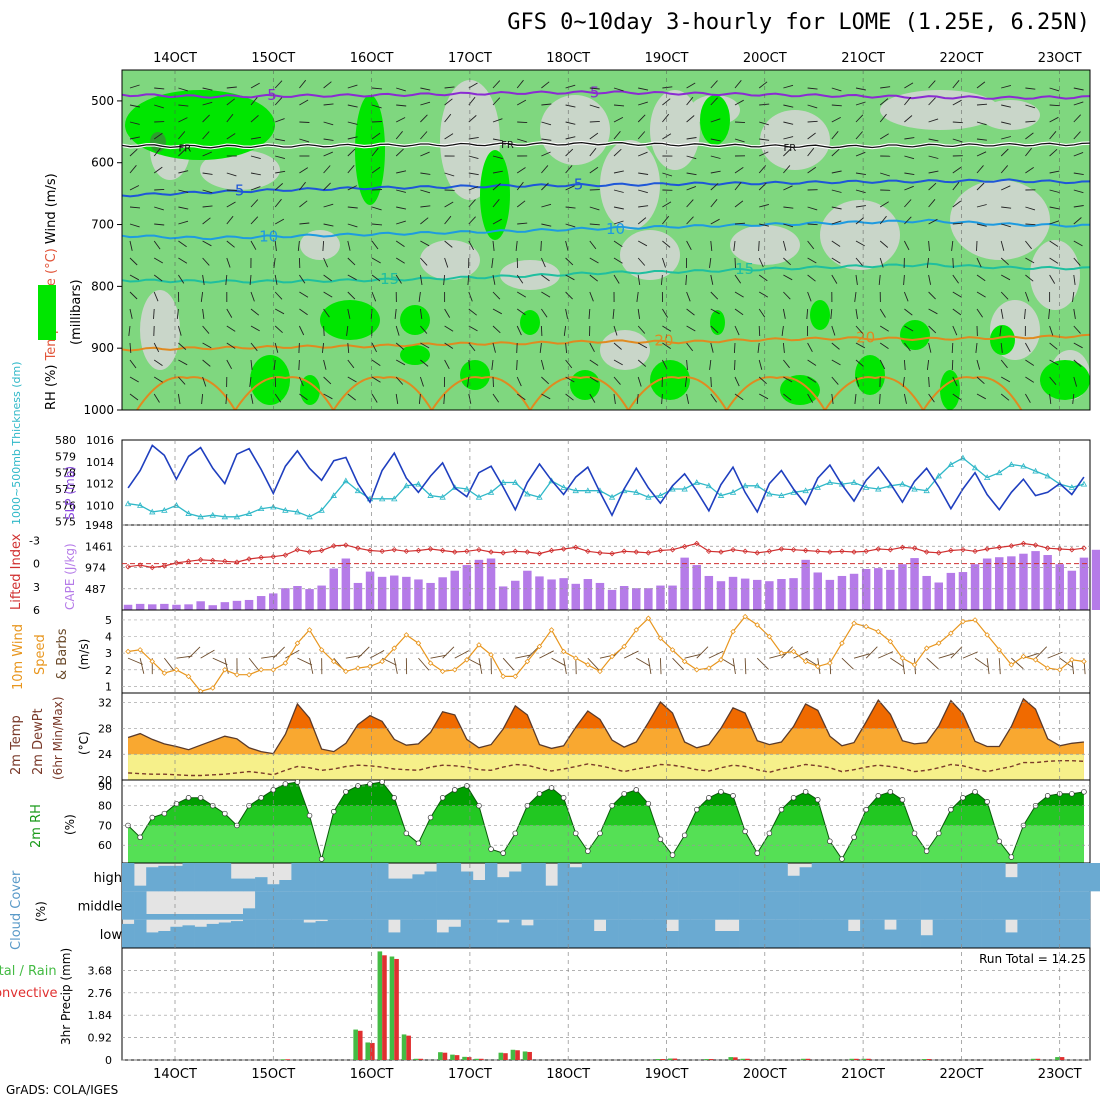 The height and width of the screenshot is (1100, 1100). I want to click on cloud-low-bar, so click(176, 937).